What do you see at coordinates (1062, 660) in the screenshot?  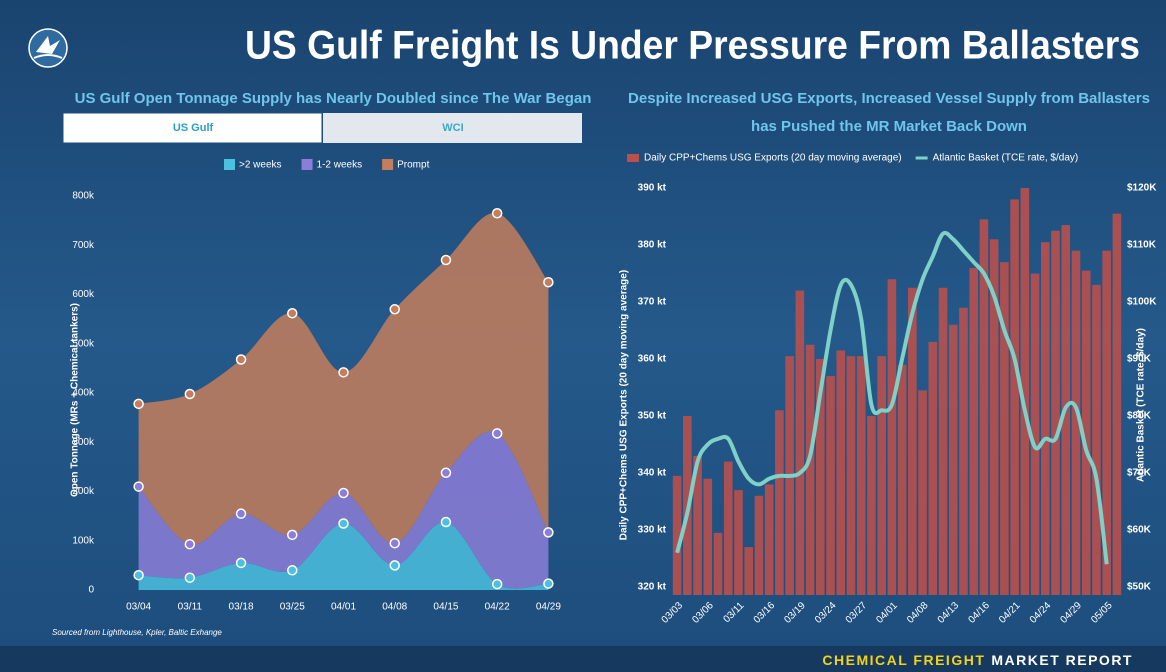 I see `footer-suffix: MARKET REPORT` at bounding box center [1062, 660].